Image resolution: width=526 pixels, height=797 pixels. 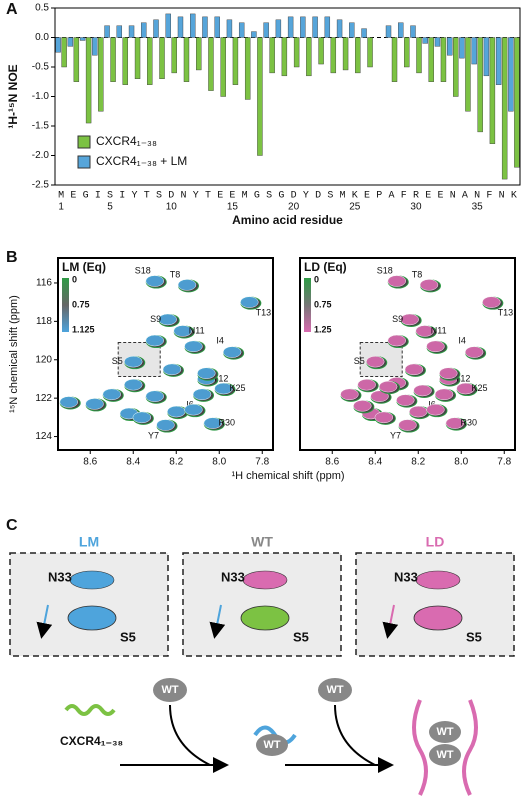 I want to click on colorbar-label: 0.75, so click(x=81, y=304).